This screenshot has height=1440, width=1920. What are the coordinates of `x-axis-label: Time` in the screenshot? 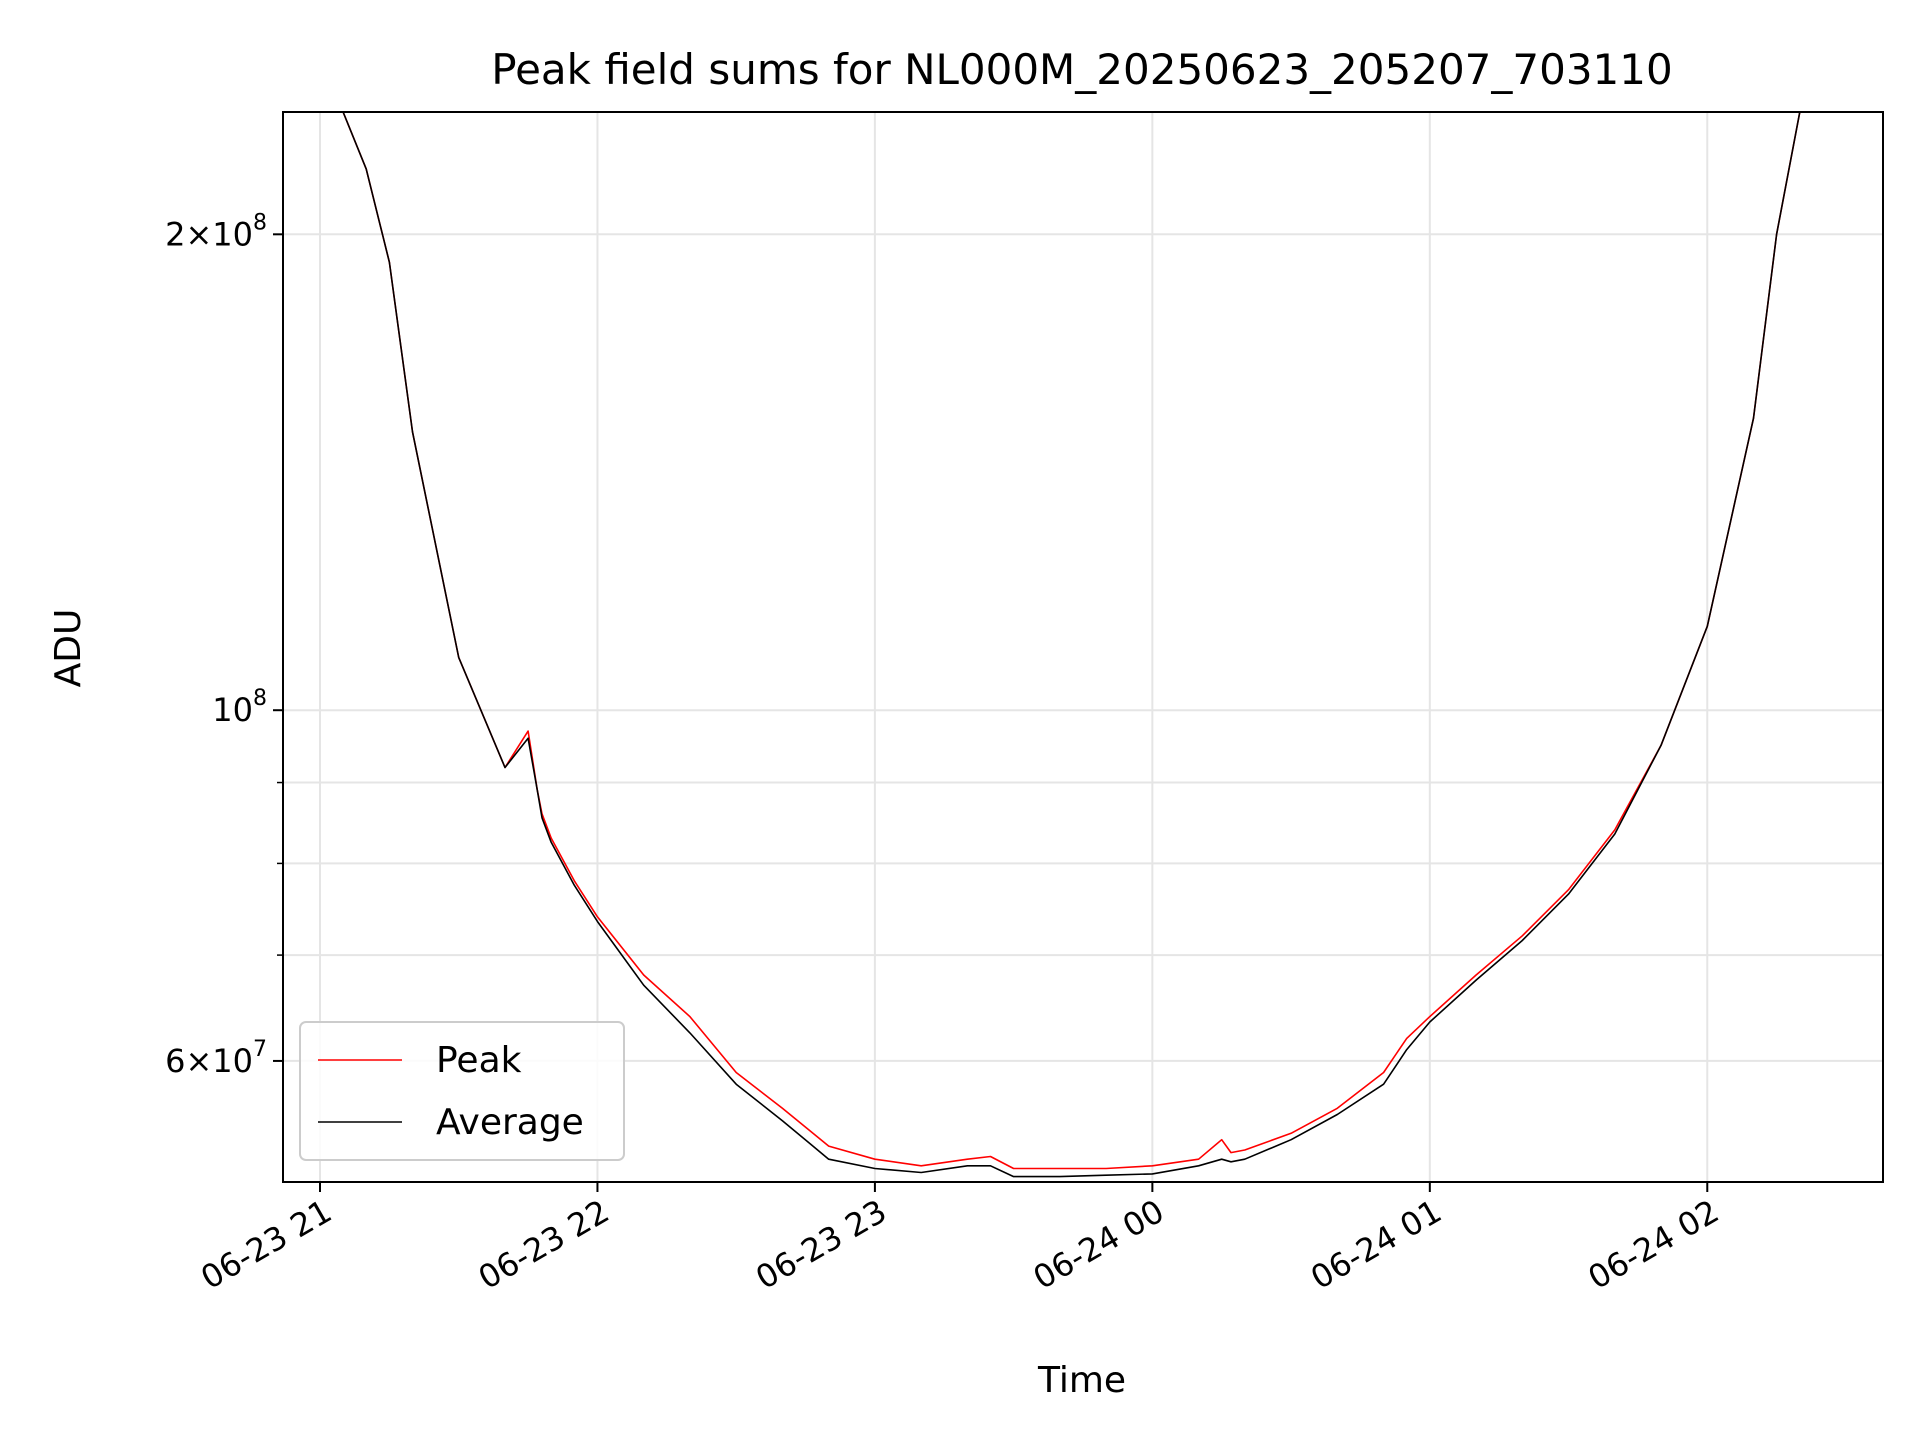 It's located at (1081, 1380).